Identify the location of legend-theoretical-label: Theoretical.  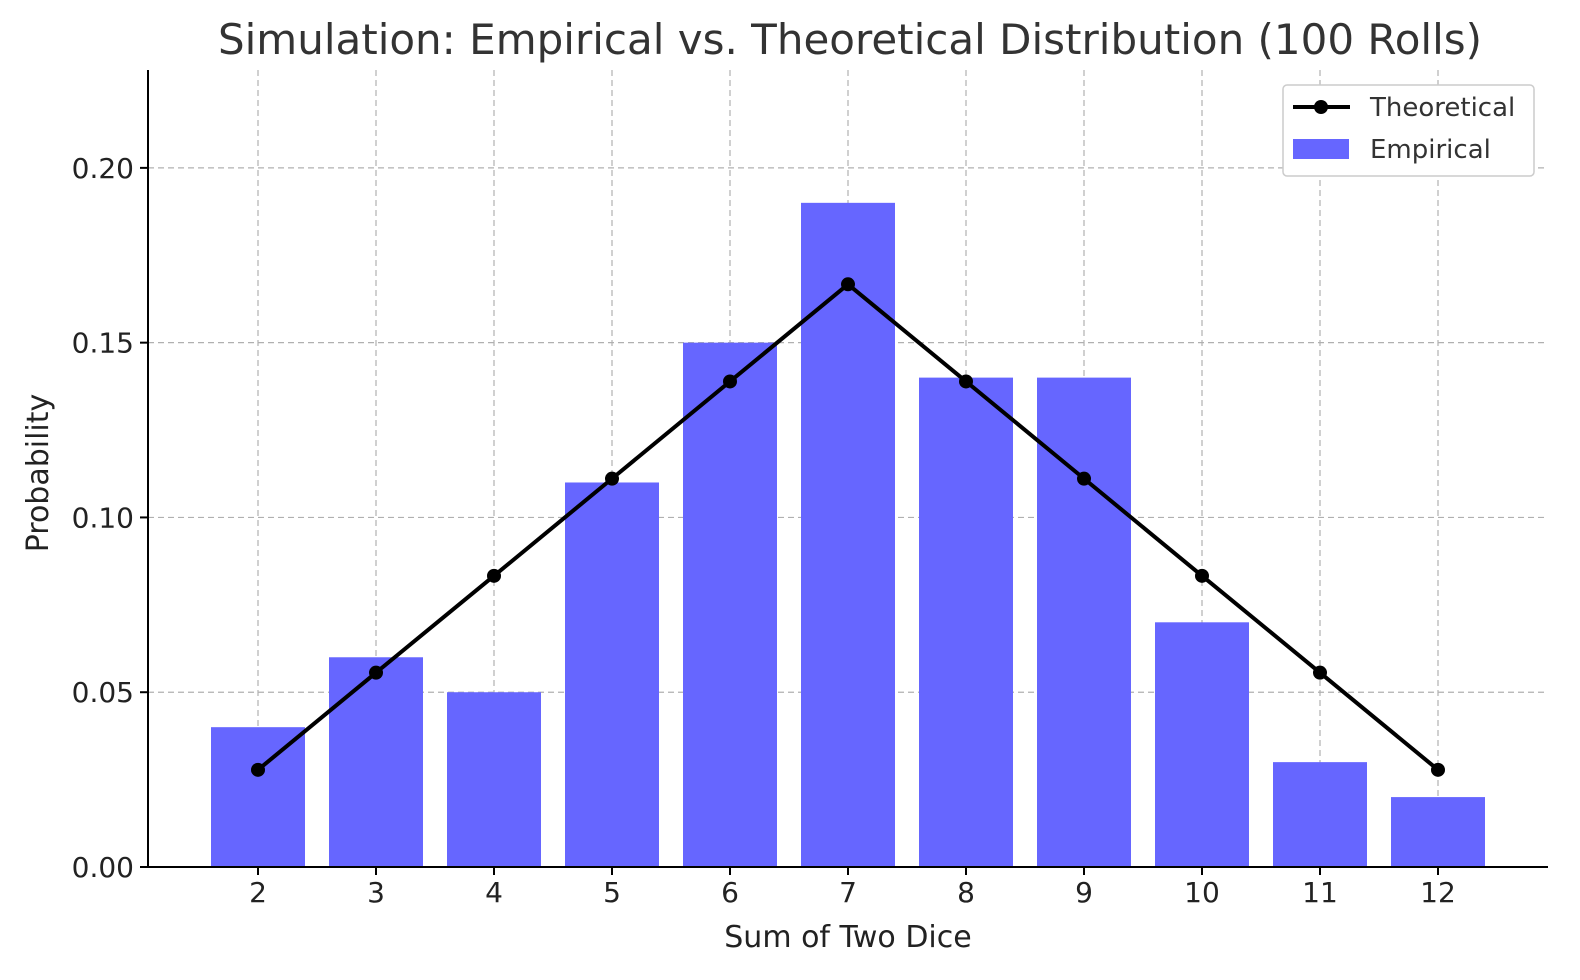
(1442, 108).